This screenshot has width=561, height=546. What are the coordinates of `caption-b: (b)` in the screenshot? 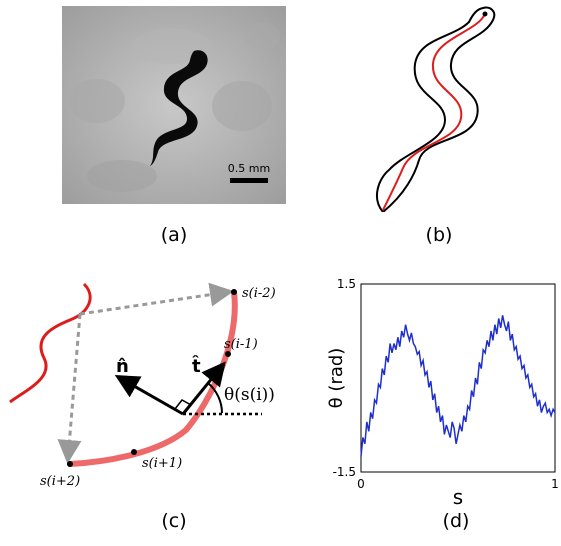 It's located at (439, 235).